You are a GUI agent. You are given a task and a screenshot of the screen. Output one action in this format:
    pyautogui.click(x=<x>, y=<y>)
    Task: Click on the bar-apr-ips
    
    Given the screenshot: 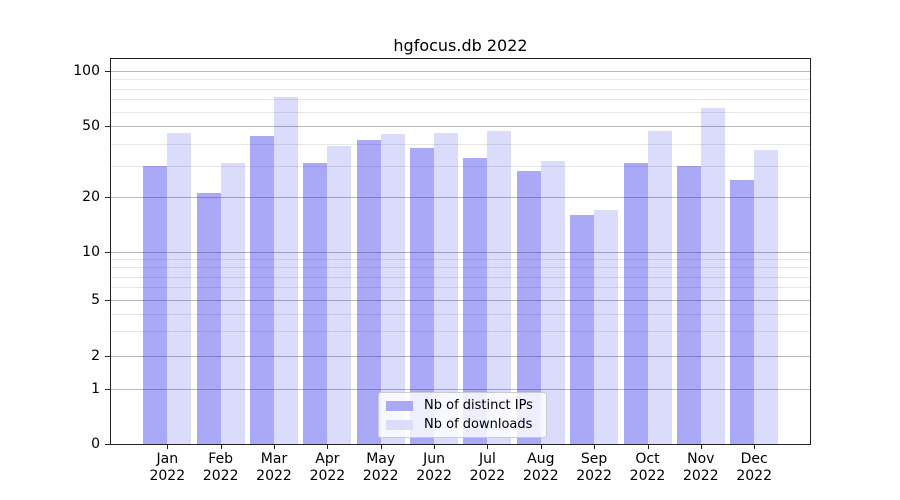 What is the action you would take?
    pyautogui.click(x=315, y=303)
    